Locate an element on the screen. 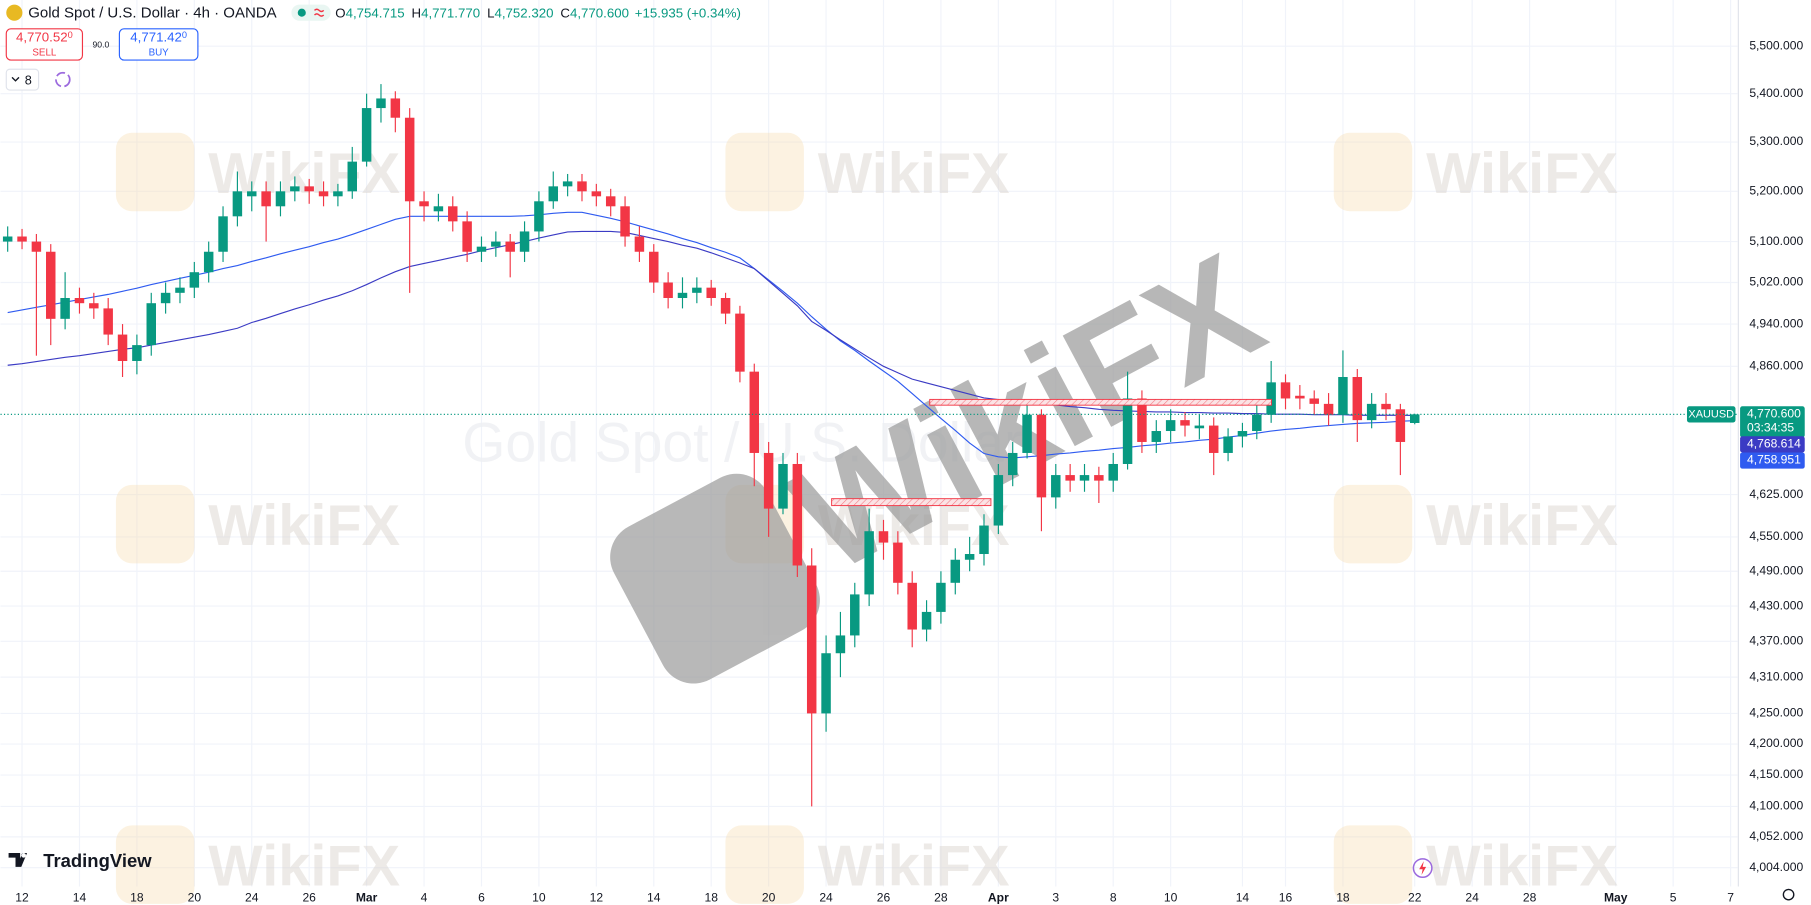  y-tick-label: 5,300.000 is located at coordinates (1776, 141).